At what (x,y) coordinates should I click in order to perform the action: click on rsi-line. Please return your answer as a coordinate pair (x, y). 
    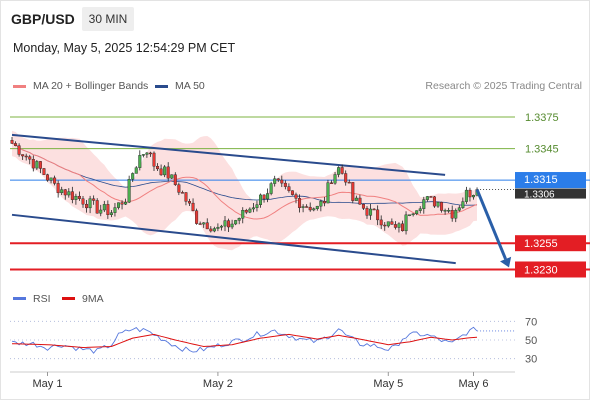
    Looking at the image, I should click on (244, 340).